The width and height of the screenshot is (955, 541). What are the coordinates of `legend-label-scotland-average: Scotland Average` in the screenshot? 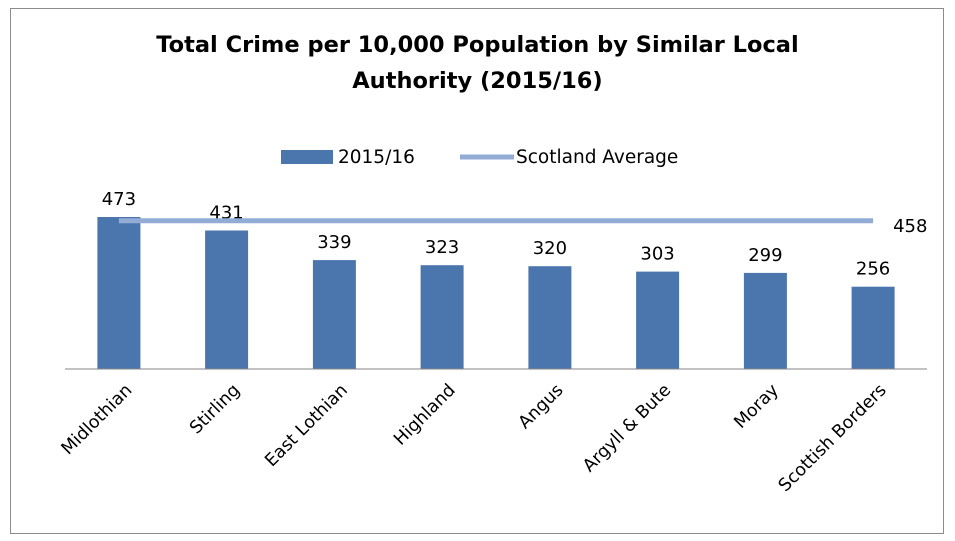 It's located at (597, 157).